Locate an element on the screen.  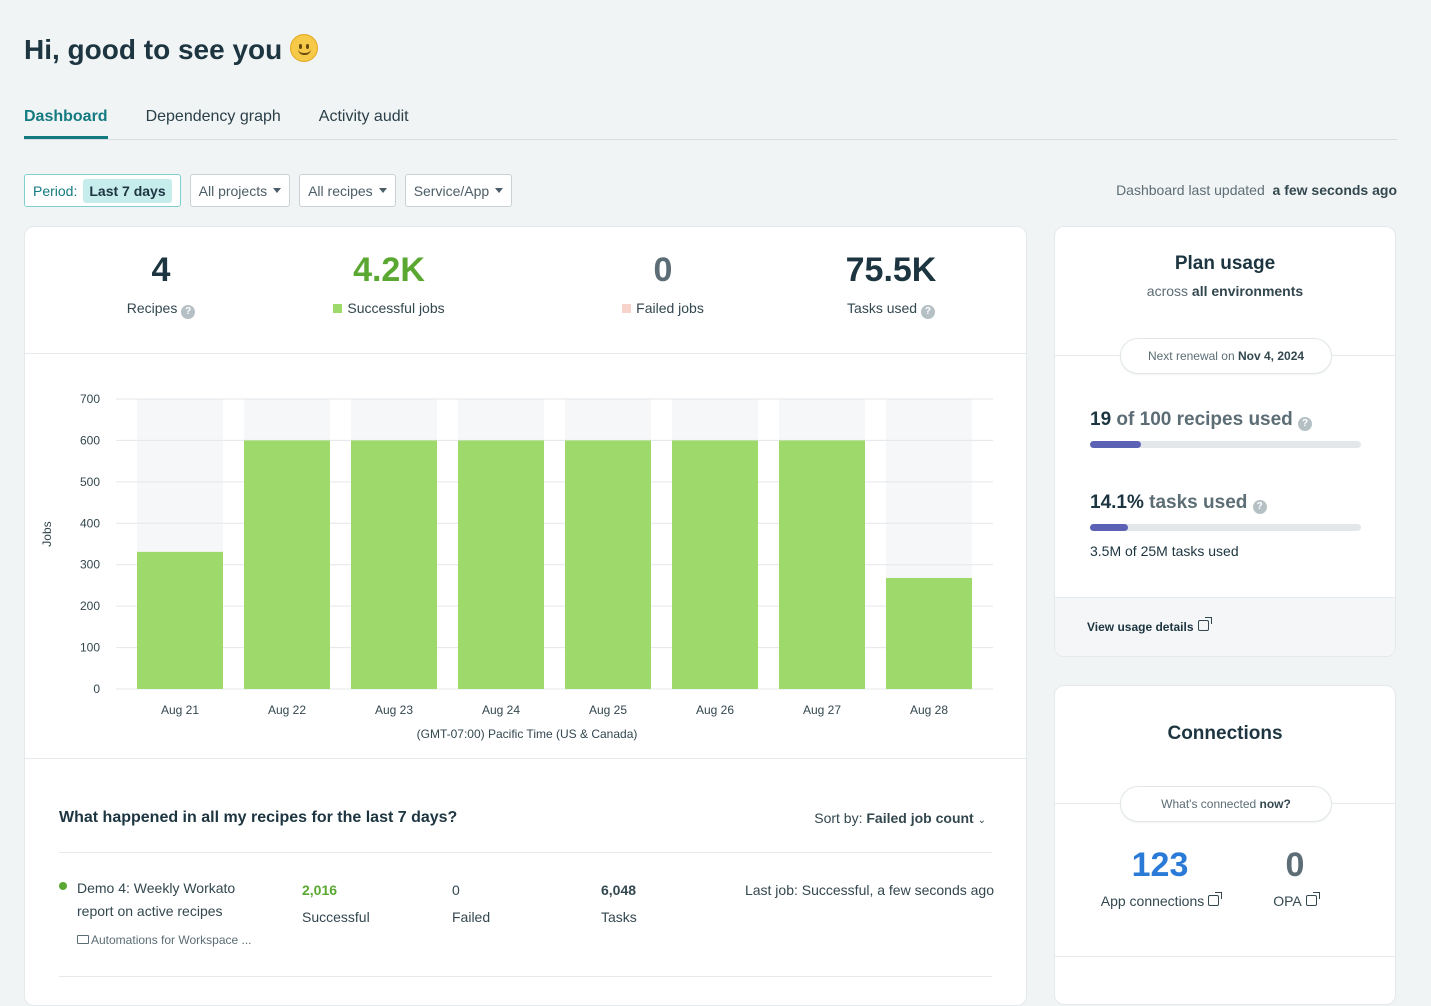
view-usage-details-link: View usage details is located at coordinates (1149, 625).